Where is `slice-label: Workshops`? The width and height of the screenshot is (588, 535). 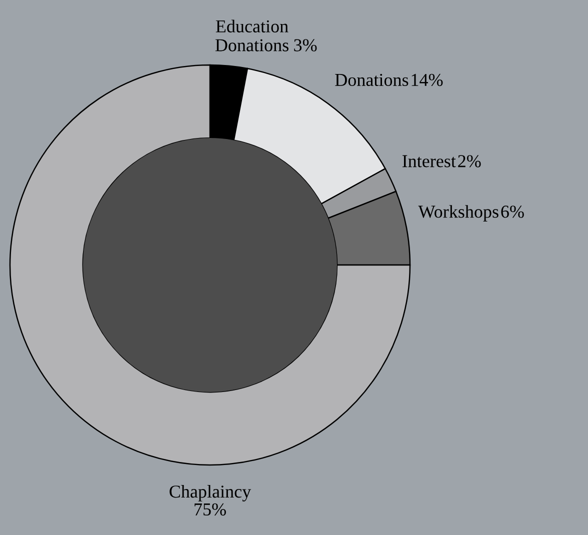 slice-label: Workshops is located at coordinates (458, 213).